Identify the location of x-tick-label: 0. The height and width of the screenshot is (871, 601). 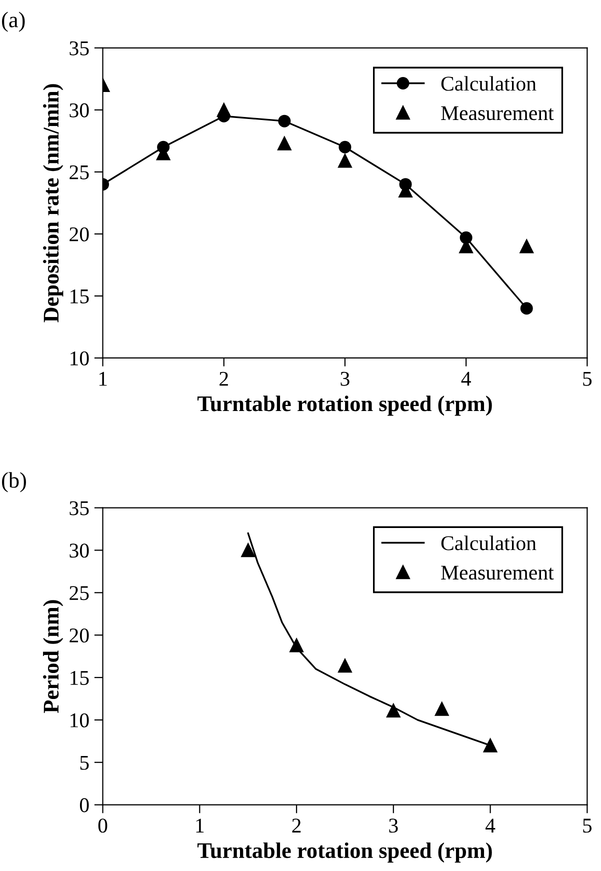
(103, 825).